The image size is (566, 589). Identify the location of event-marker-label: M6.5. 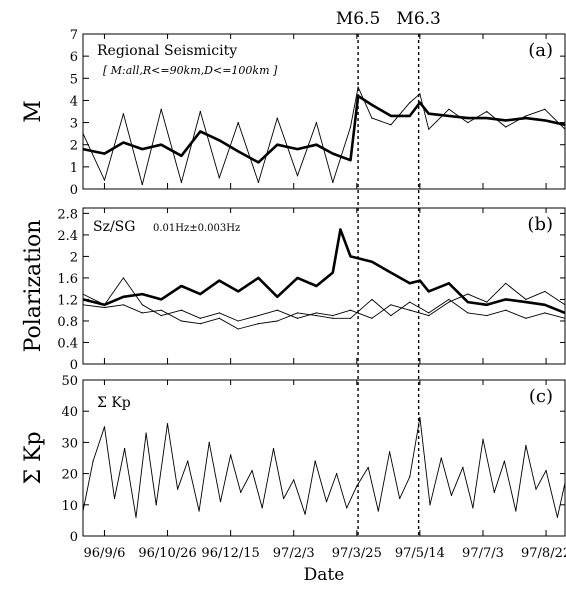
(358, 19).